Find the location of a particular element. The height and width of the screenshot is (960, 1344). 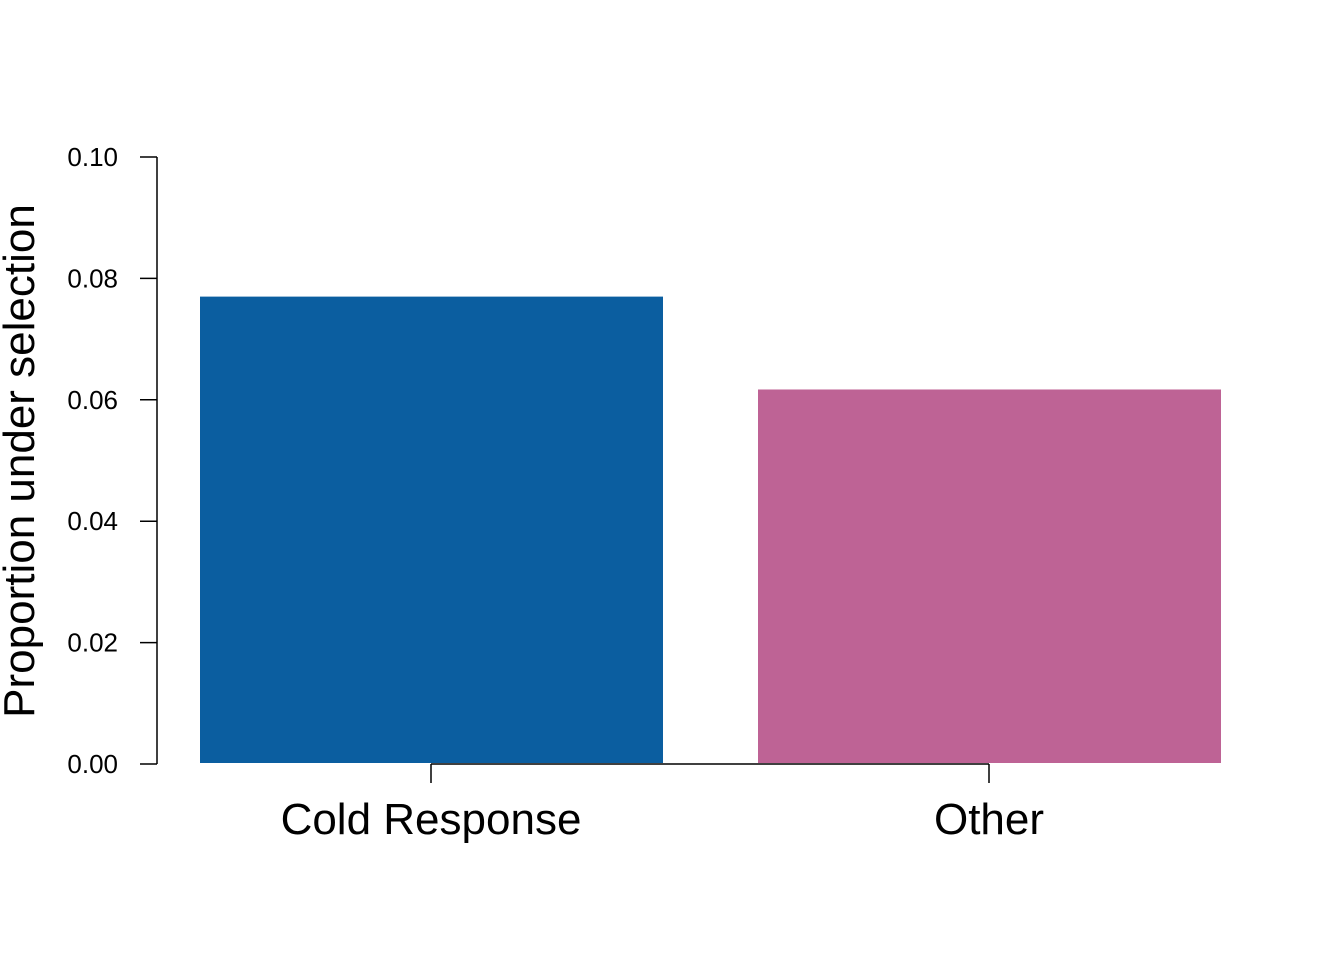

bar-other is located at coordinates (989, 576).